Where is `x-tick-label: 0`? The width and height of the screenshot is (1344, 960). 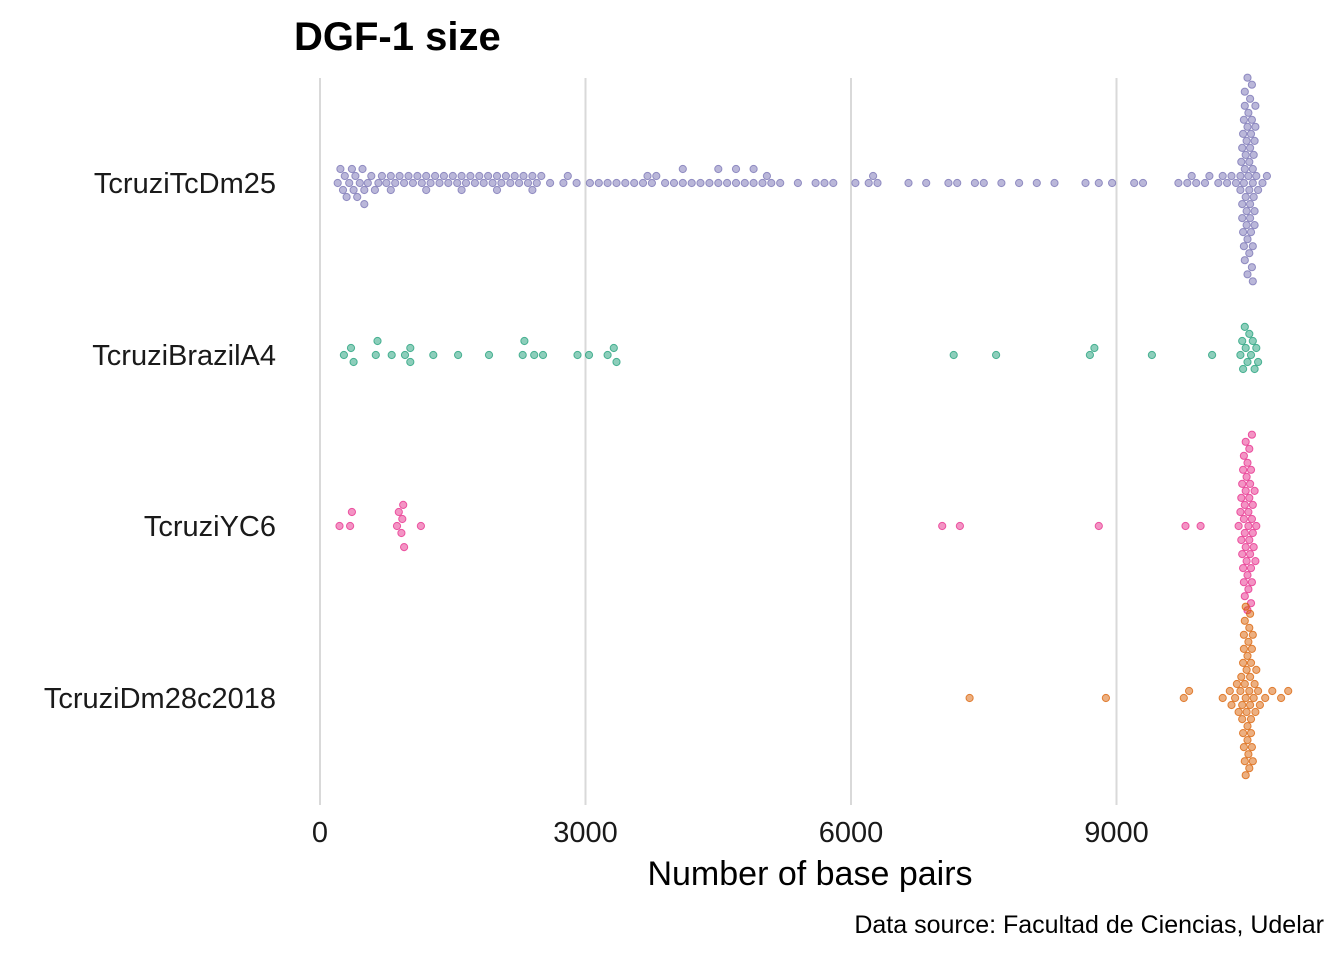
x-tick-label: 0 is located at coordinates (320, 833).